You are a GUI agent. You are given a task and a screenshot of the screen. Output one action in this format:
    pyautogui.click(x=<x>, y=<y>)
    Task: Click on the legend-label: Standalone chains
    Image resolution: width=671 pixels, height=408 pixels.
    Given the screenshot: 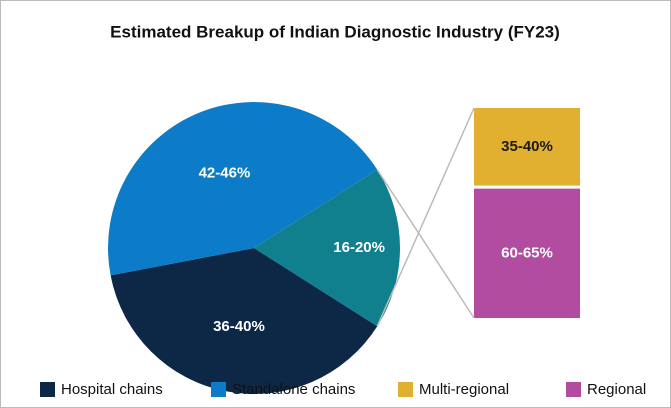 What is the action you would take?
    pyautogui.click(x=293, y=389)
    